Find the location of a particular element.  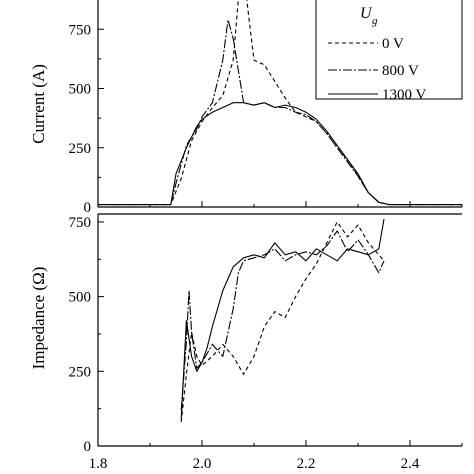

impedance-xtick-label: 2.4 is located at coordinates (410, 464).